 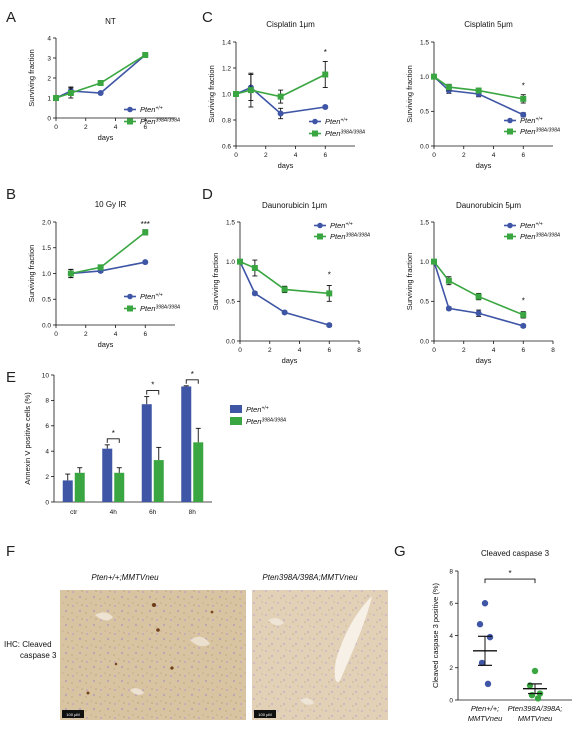 What do you see at coordinates (207, 17) in the screenshot?
I see `panel-letter-c: C` at bounding box center [207, 17].